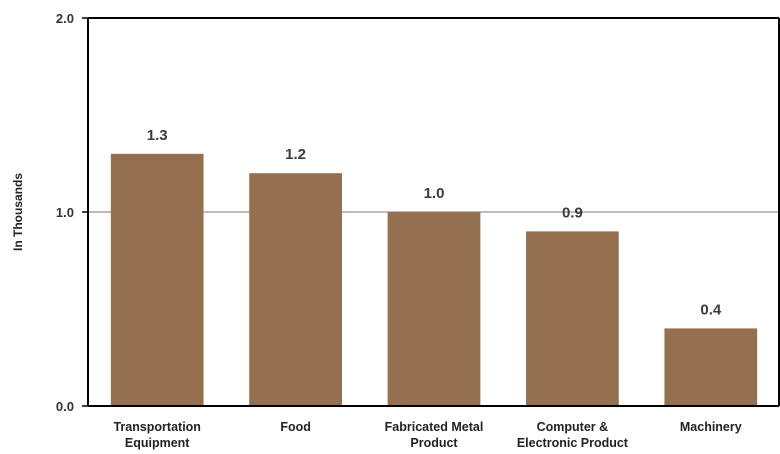 The height and width of the screenshot is (454, 780). What do you see at coordinates (157, 443) in the screenshot?
I see `x-category-label: Equipment` at bounding box center [157, 443].